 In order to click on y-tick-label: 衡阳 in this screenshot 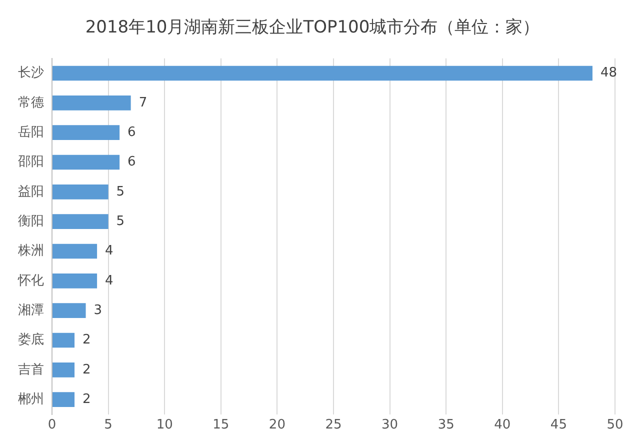, I will do `click(31, 221)`.